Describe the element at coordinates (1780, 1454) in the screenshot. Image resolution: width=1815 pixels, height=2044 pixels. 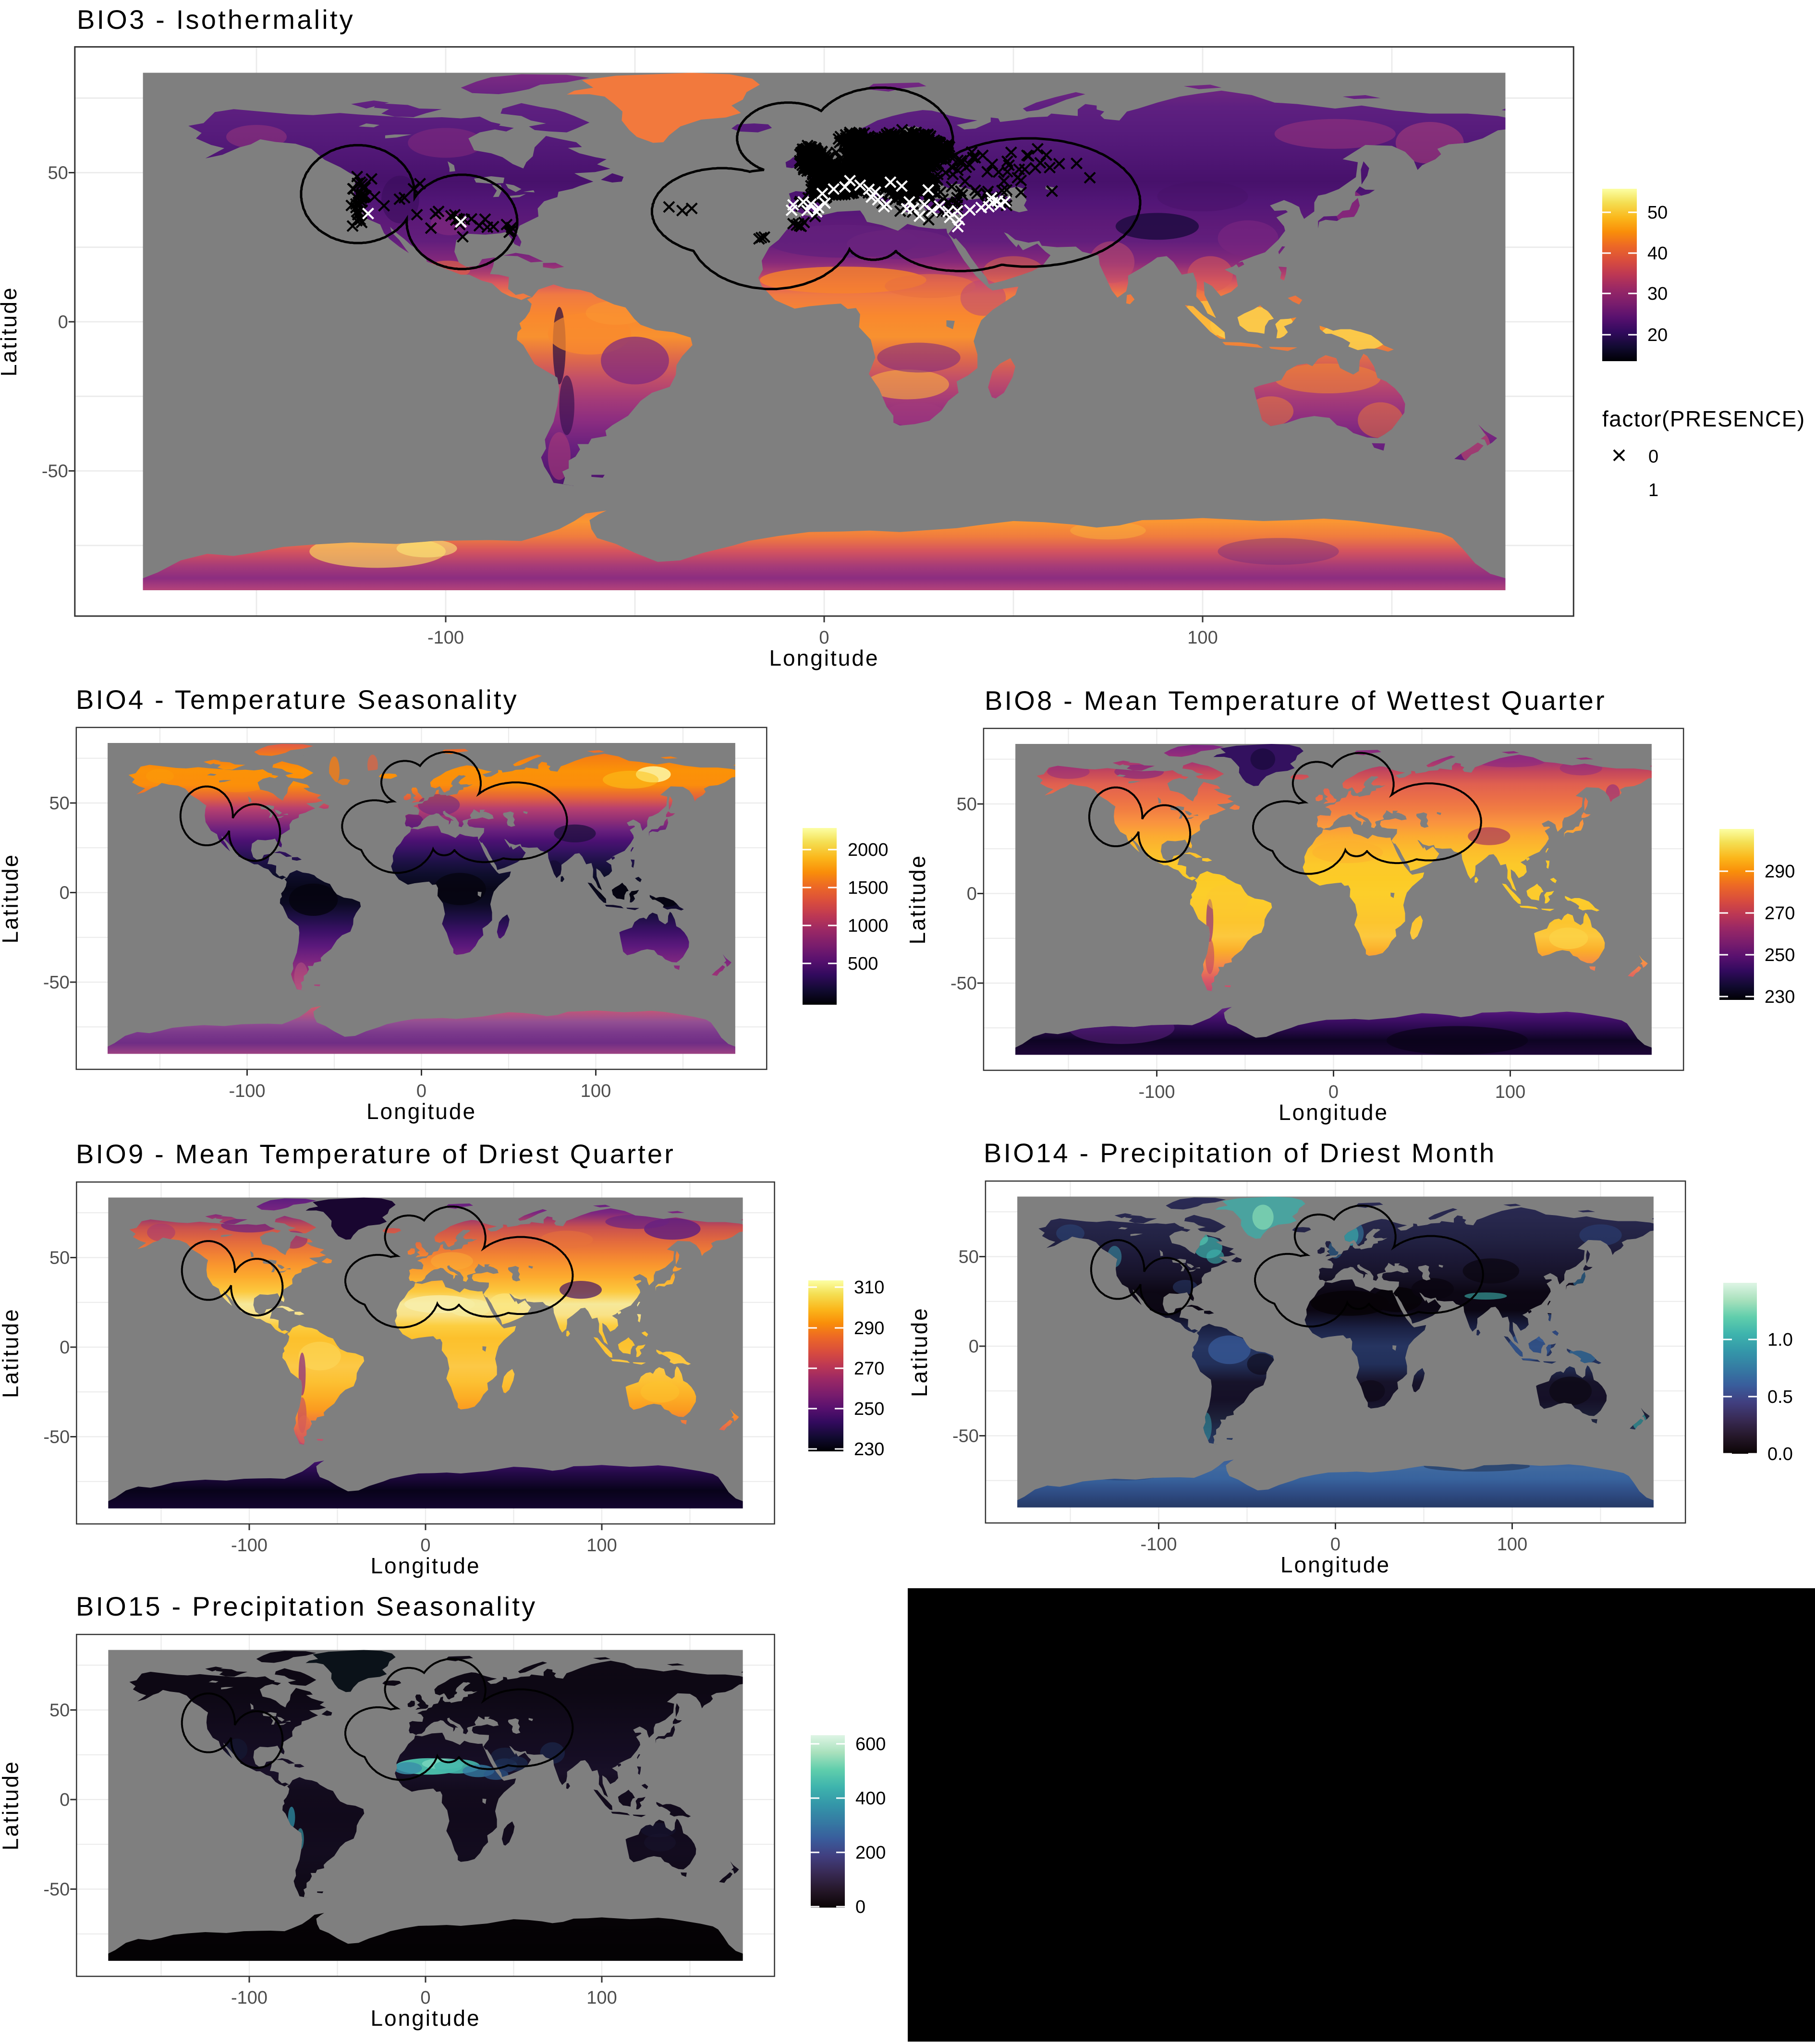
I see `svg-text: 0.0` at that location.